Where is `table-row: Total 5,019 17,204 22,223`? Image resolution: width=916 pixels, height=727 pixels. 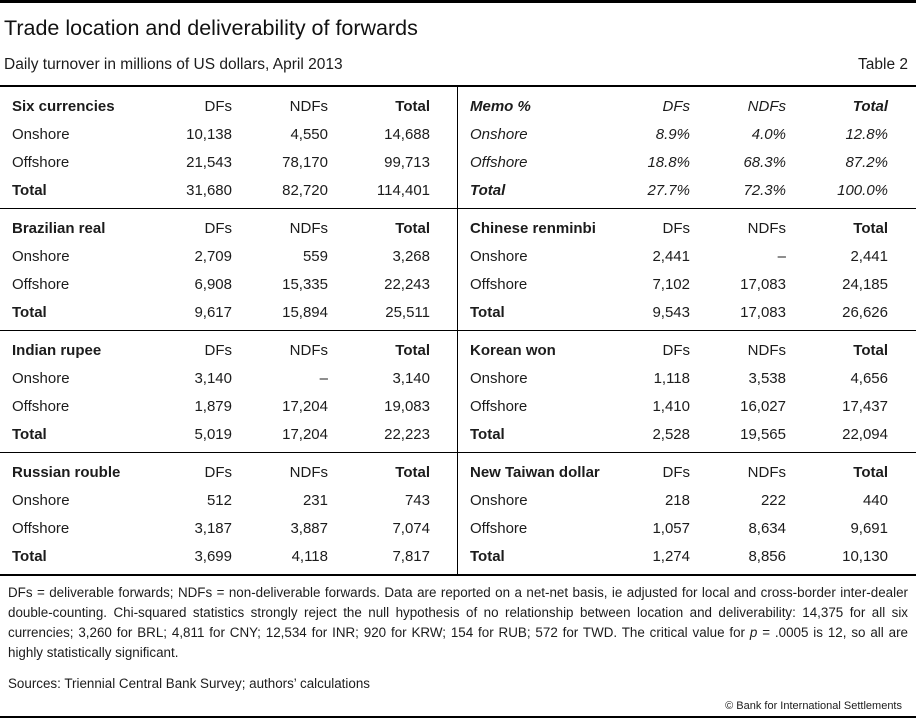
table-row: Total 5,019 17,204 22,223 is located at coordinates (221, 434).